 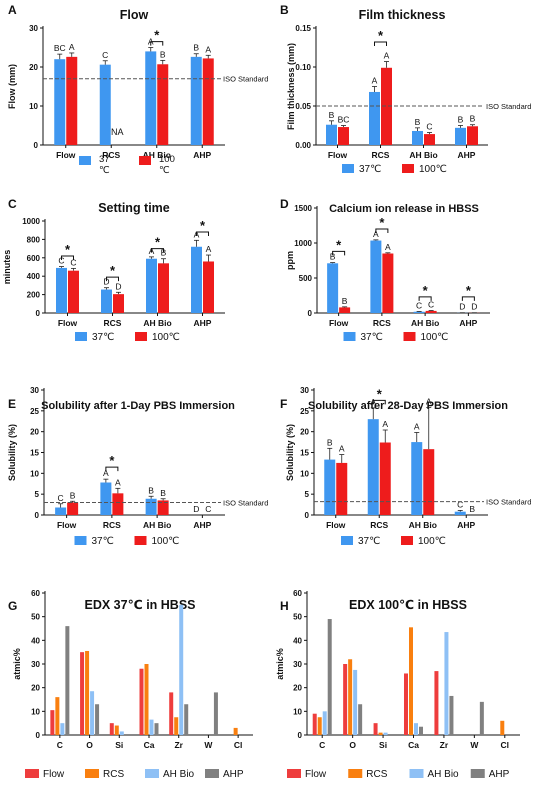 What do you see at coordinates (423, 525) in the screenshot?
I see `x-tick-label: AH Bio` at bounding box center [423, 525].